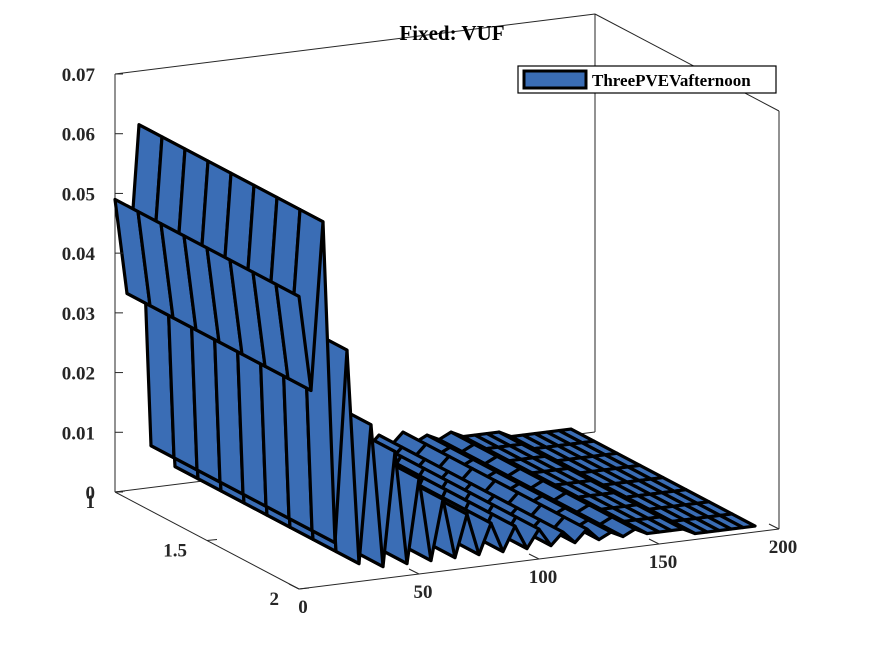 Image resolution: width=875 pixels, height=656 pixels. Describe the element at coordinates (78, 433) in the screenshot. I see `z-tick-label: 0.01` at that location.